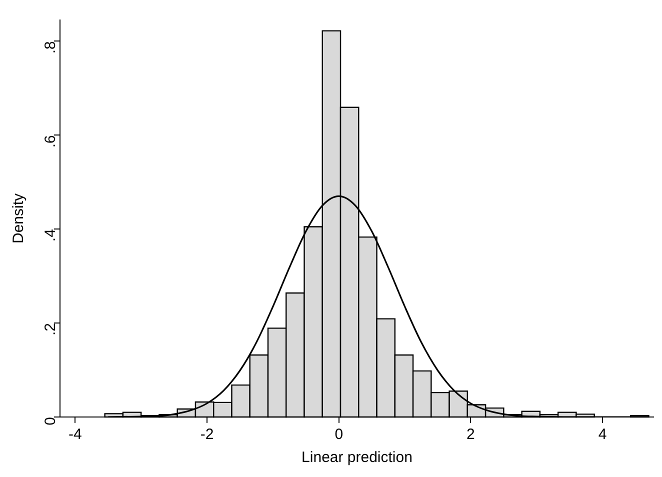 Image resolution: width=662 pixels, height=477 pixels. I want to click on x-tick-label: 0, so click(339, 435).